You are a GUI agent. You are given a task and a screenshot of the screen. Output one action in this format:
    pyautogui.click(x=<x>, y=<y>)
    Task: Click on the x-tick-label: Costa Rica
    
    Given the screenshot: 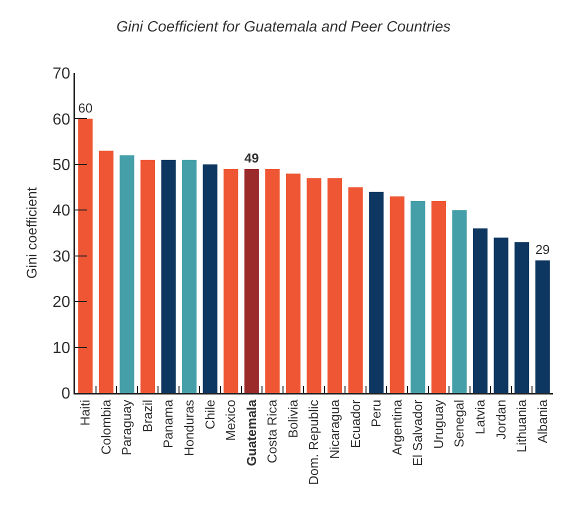 What is the action you would take?
    pyautogui.click(x=272, y=431)
    